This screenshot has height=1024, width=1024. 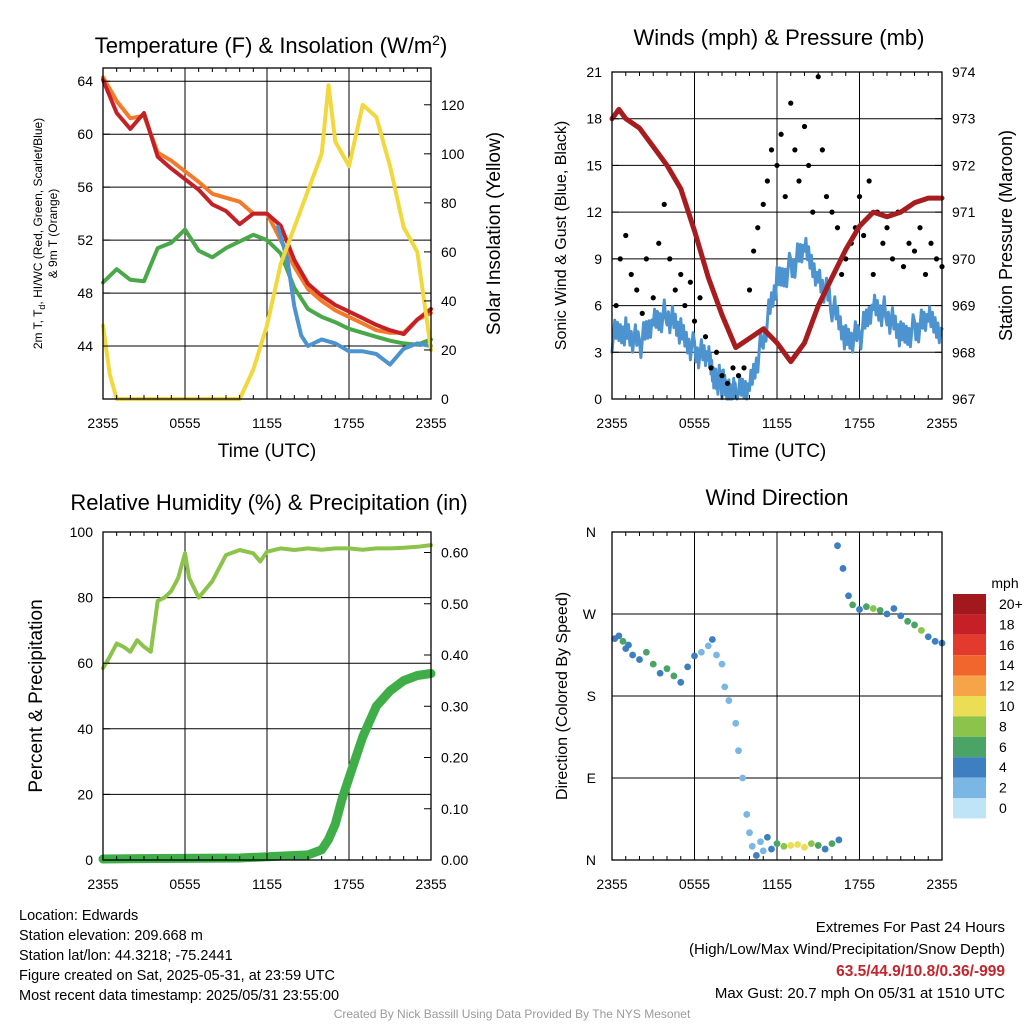 I want to click on y2-tick-label: 973, so click(x=964, y=119).